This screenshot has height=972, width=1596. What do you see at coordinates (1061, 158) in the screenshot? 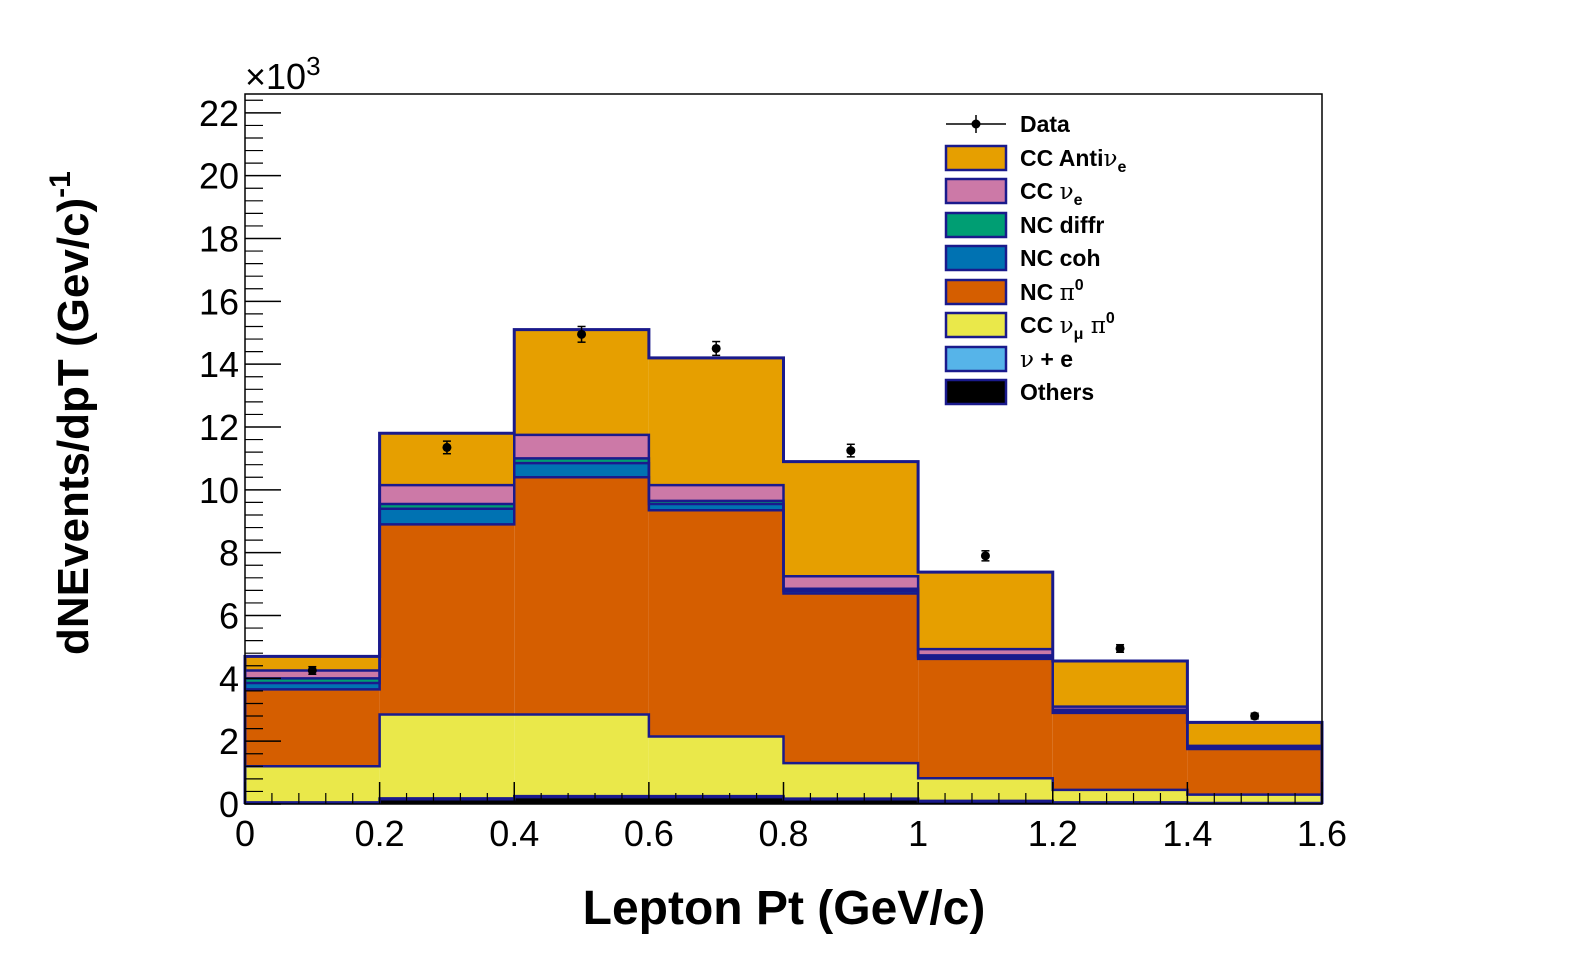
I see `legend-label-part: CC Anti` at bounding box center [1061, 158].